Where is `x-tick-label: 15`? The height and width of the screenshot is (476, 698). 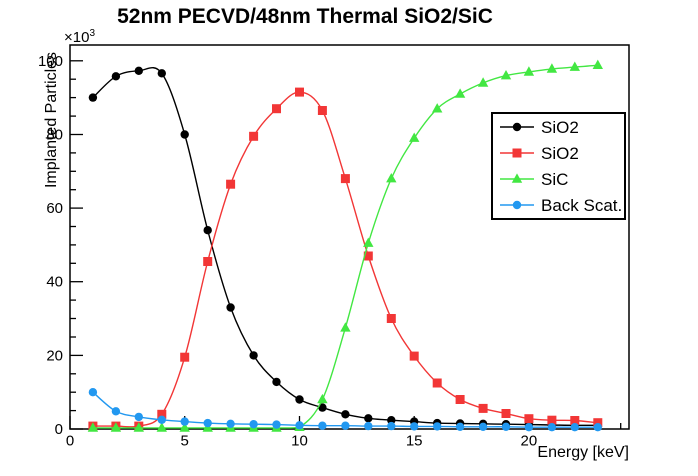 x-tick-label: 15 is located at coordinates (414, 440).